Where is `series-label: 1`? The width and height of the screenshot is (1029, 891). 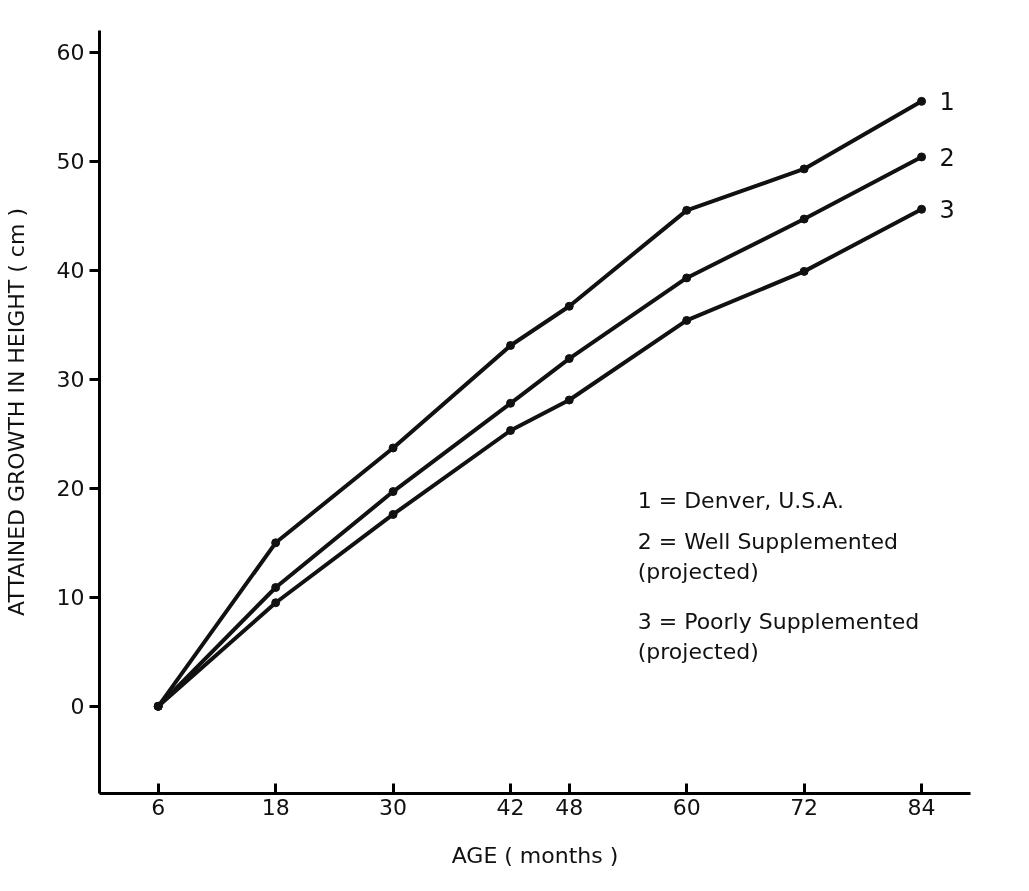
series-label: 1 is located at coordinates (947, 102).